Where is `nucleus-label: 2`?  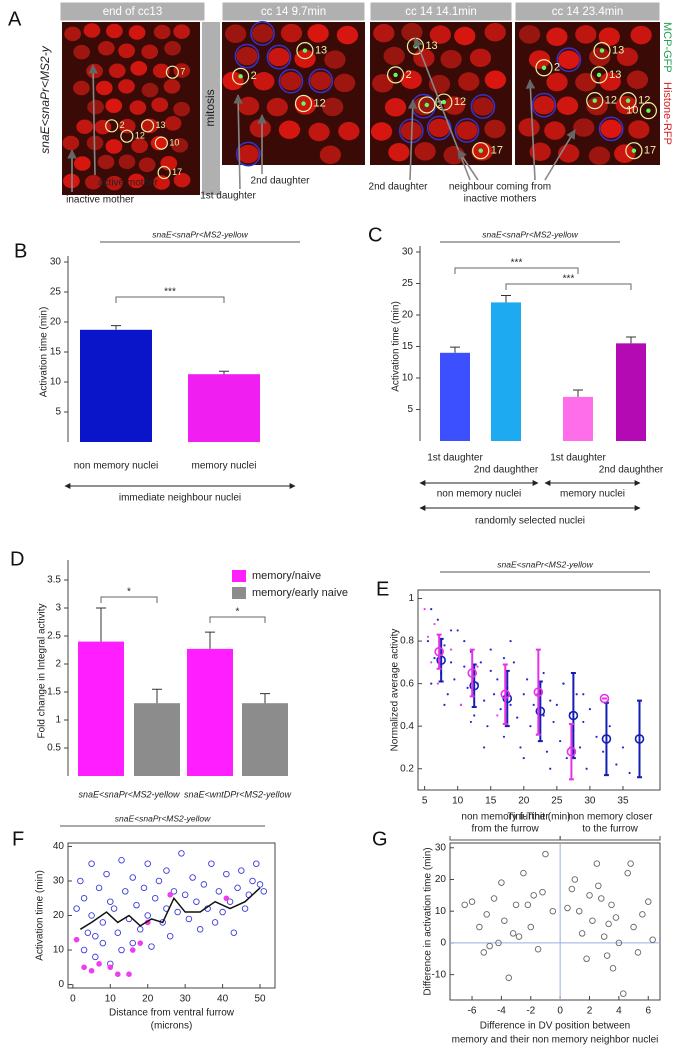 nucleus-label: 2 is located at coordinates (557, 68).